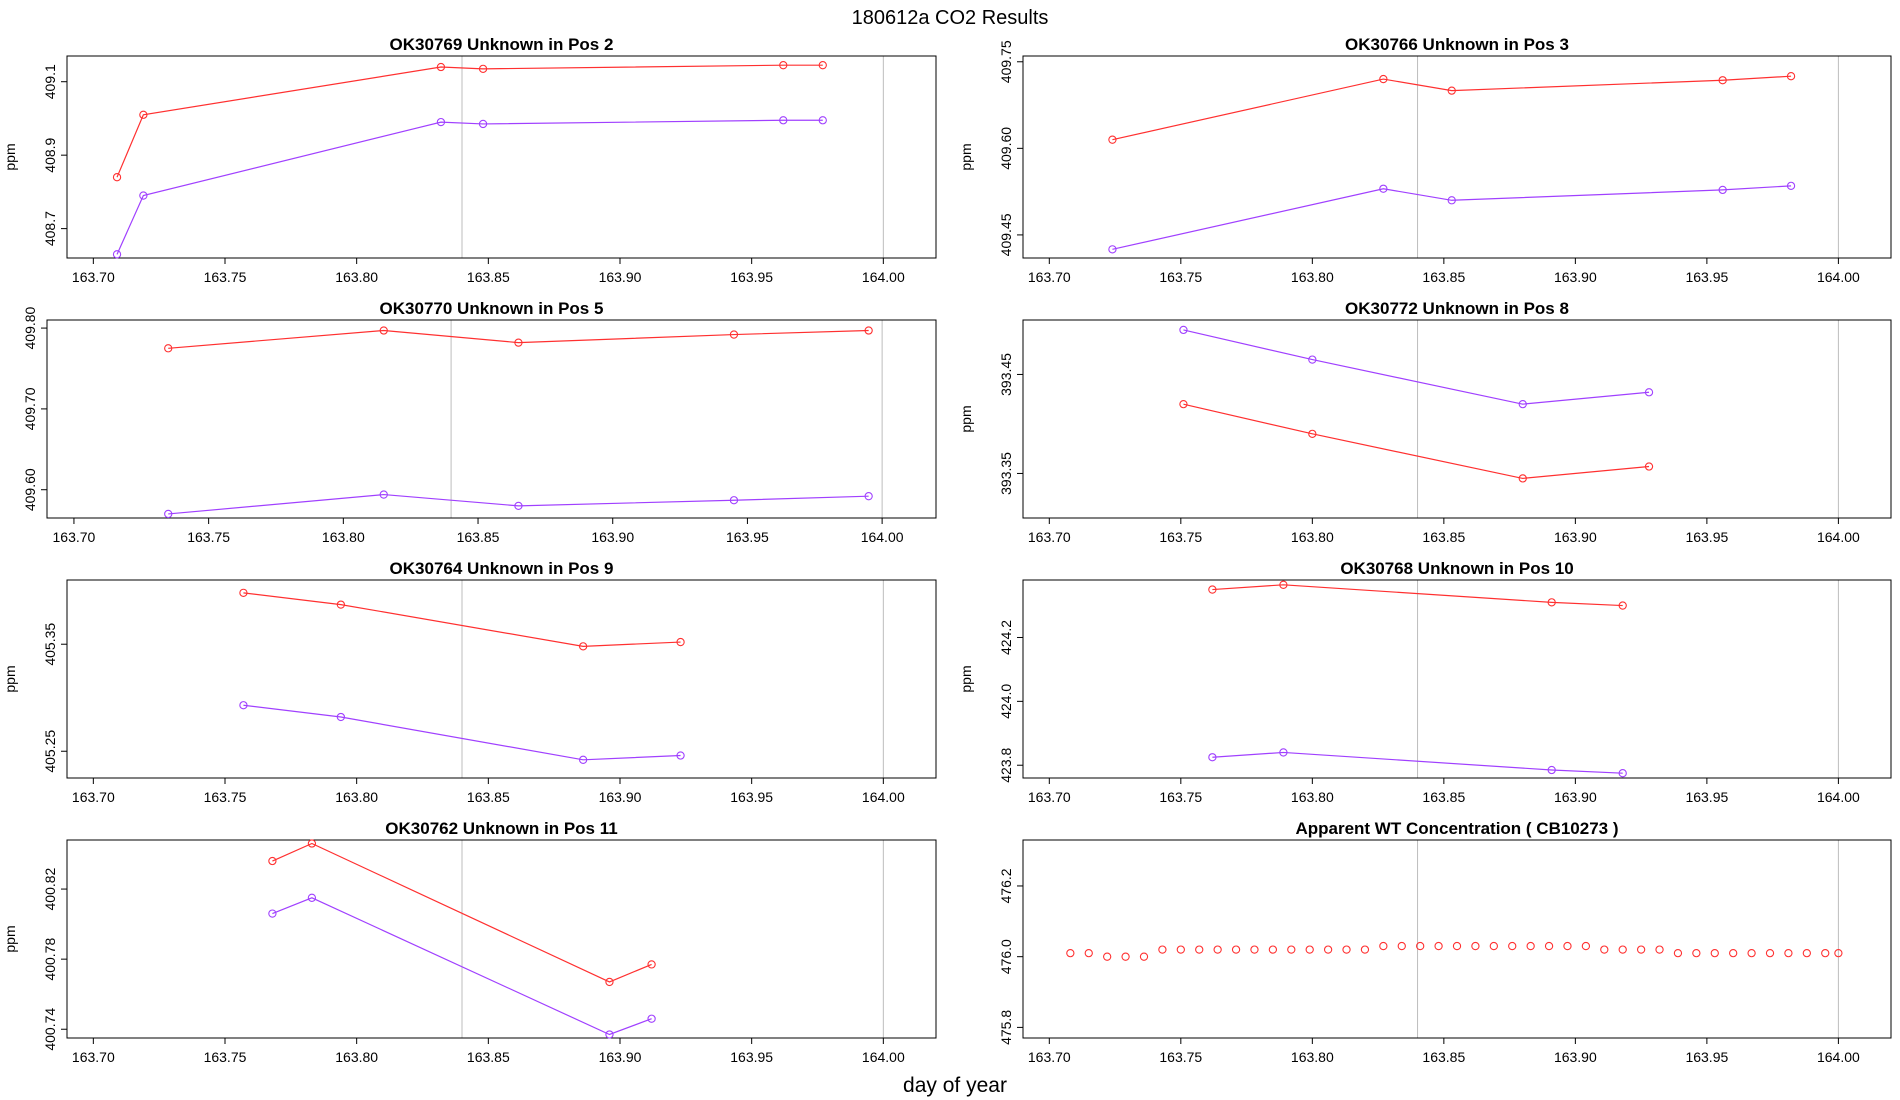 The image size is (1900, 1100). I want to click on y-tick-label: 405.35, so click(50, 644).